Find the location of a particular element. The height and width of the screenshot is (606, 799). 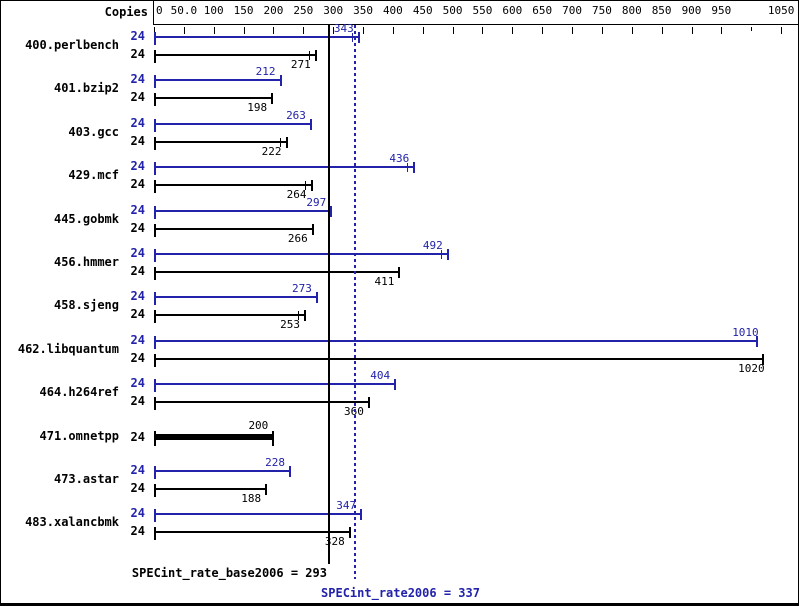

axis-underline is located at coordinates (475, 24).